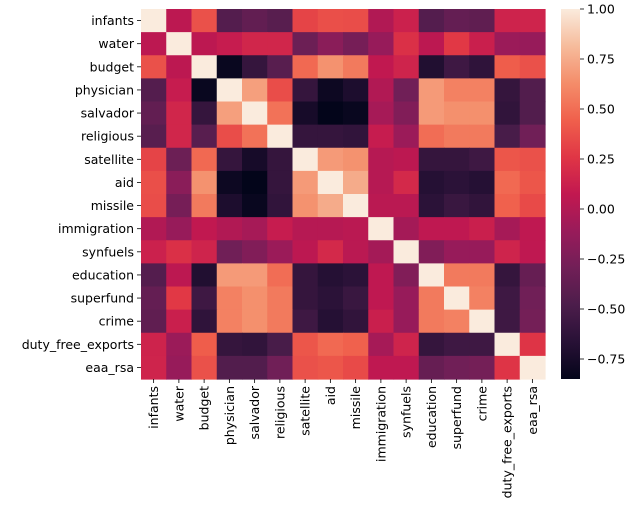  Describe the element at coordinates (154, 136) in the screenshot. I see `heatmap-cell-religious-infants` at that location.